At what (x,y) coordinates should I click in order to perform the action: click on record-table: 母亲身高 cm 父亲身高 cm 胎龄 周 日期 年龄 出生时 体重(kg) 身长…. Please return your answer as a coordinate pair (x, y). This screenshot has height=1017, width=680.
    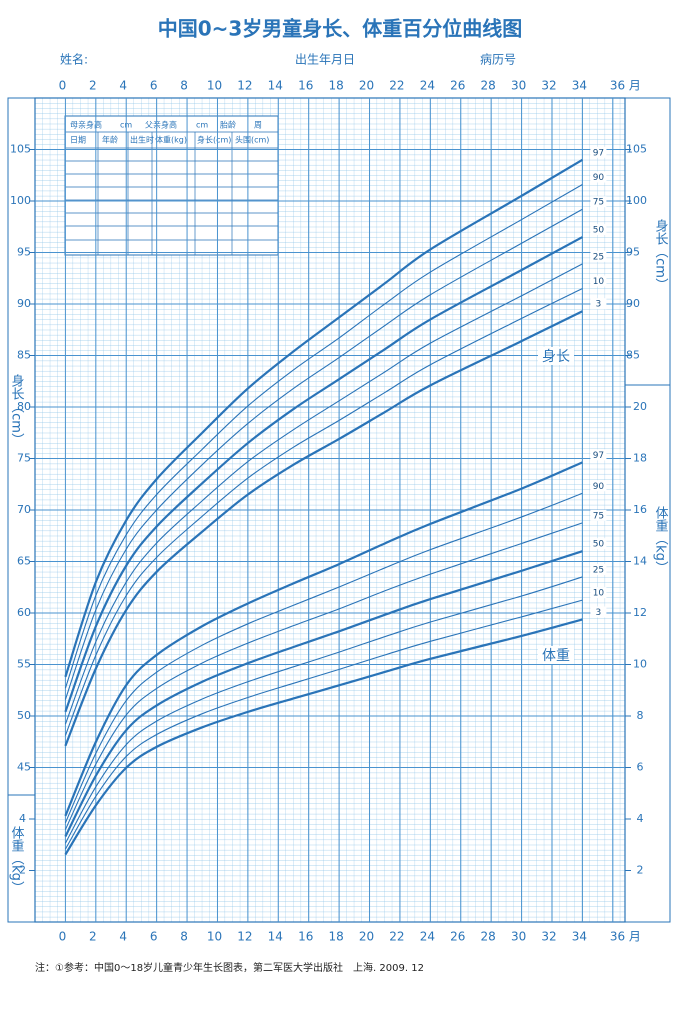
    Looking at the image, I should click on (171, 185).